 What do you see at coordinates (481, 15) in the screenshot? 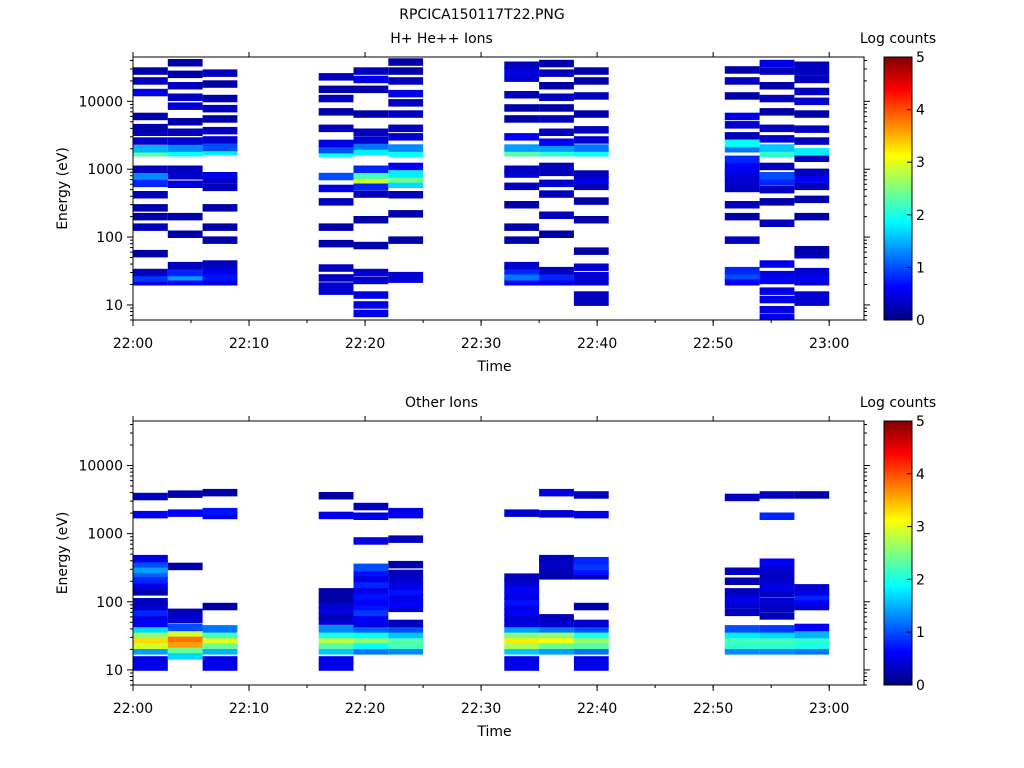
I see `figure-title: RPCICA150117T22.PNG` at bounding box center [481, 15].